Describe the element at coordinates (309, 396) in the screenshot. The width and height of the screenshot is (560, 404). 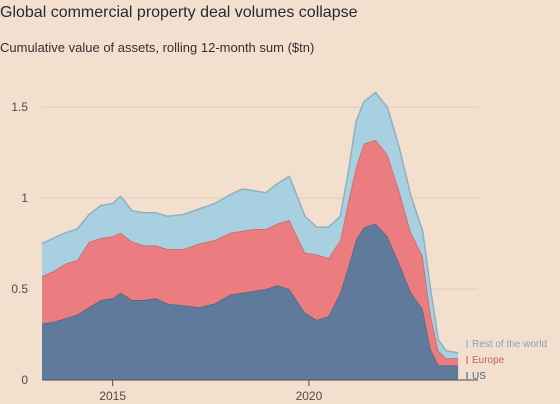
I see `x-tick-label: 2020` at that location.